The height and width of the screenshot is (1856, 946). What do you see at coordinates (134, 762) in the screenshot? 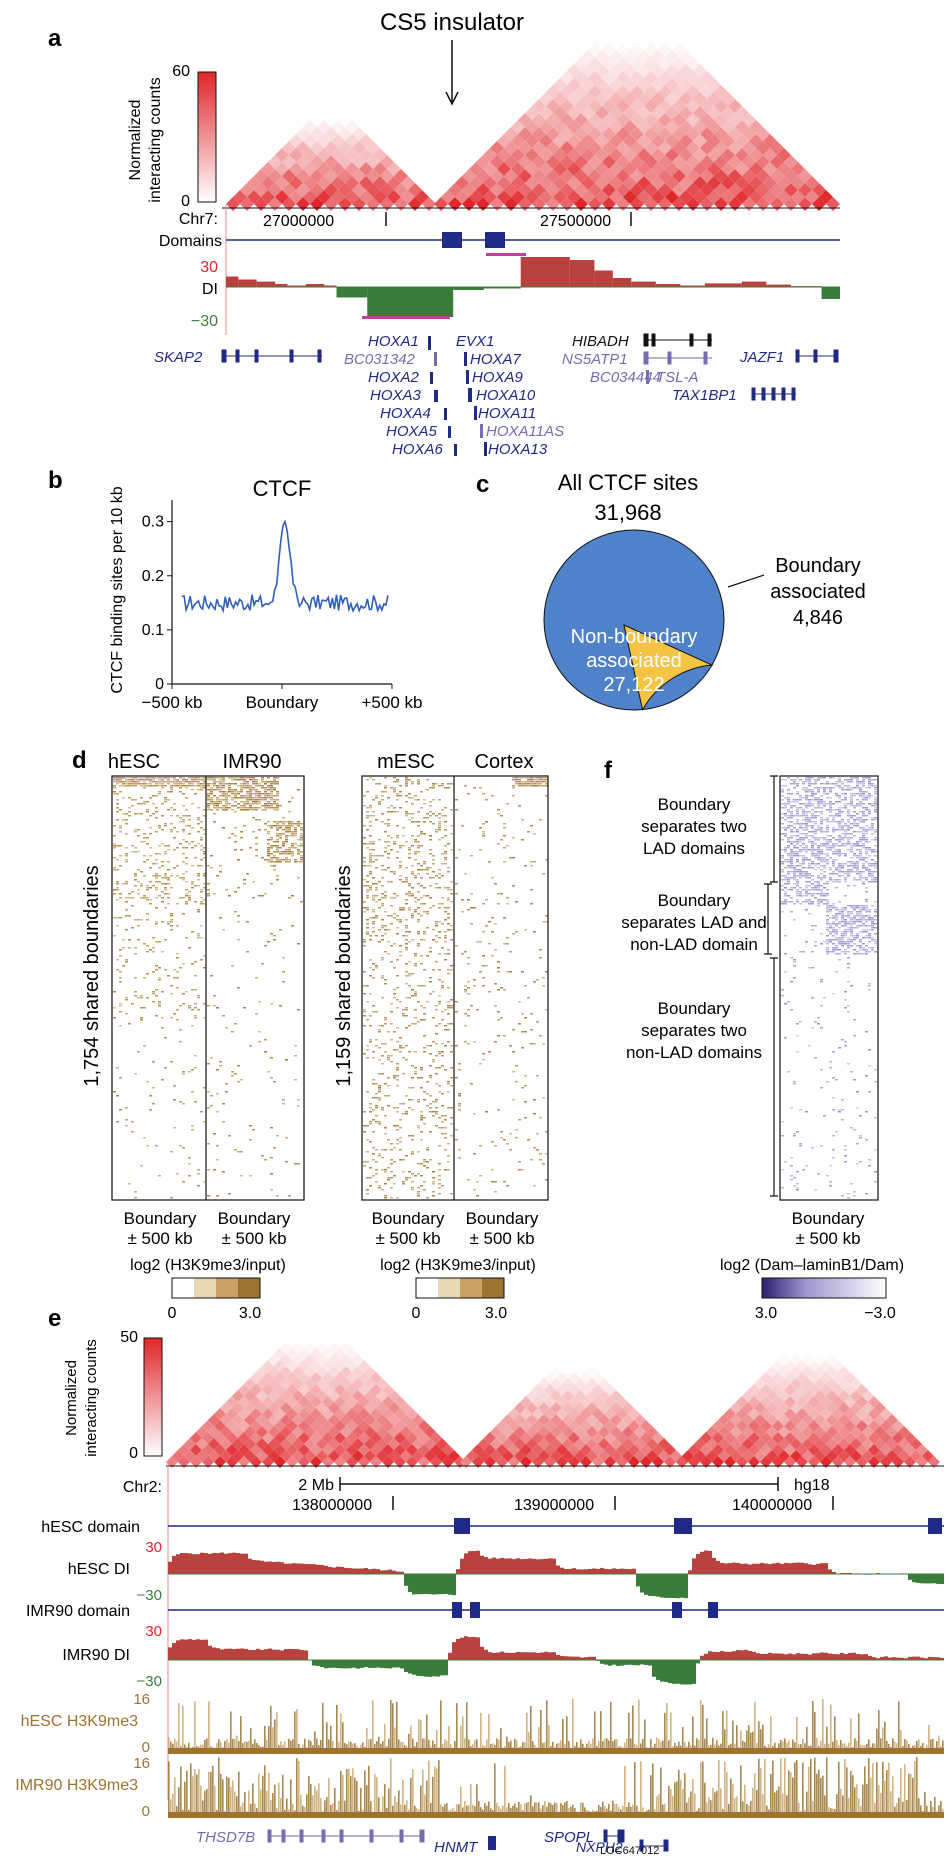
I see `d-col-hesc: hESC` at bounding box center [134, 762].